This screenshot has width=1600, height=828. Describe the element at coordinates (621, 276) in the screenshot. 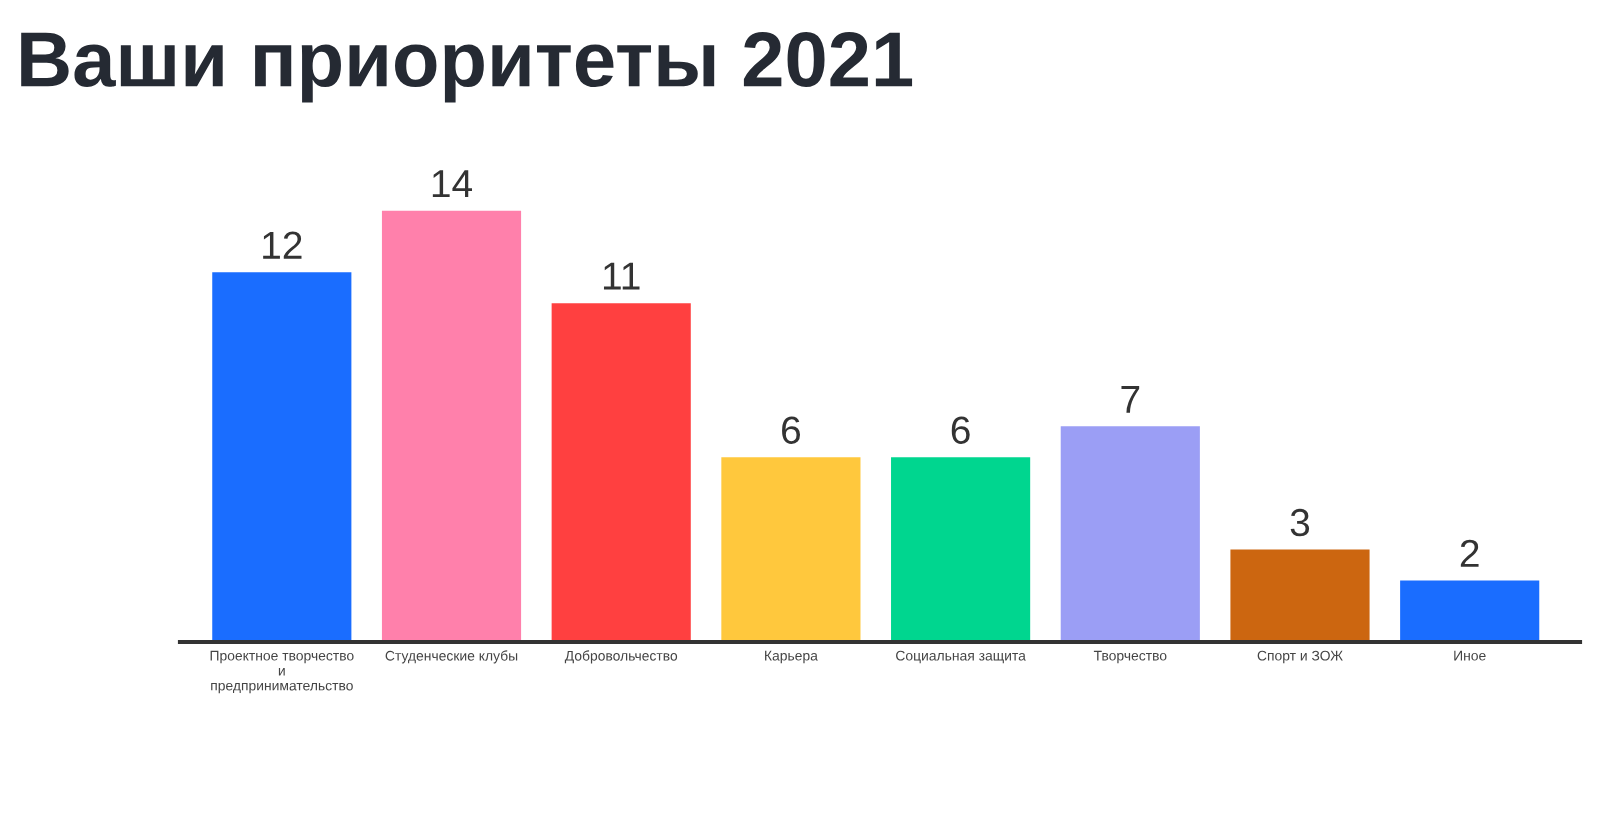

I see `data-label: 11` at that location.